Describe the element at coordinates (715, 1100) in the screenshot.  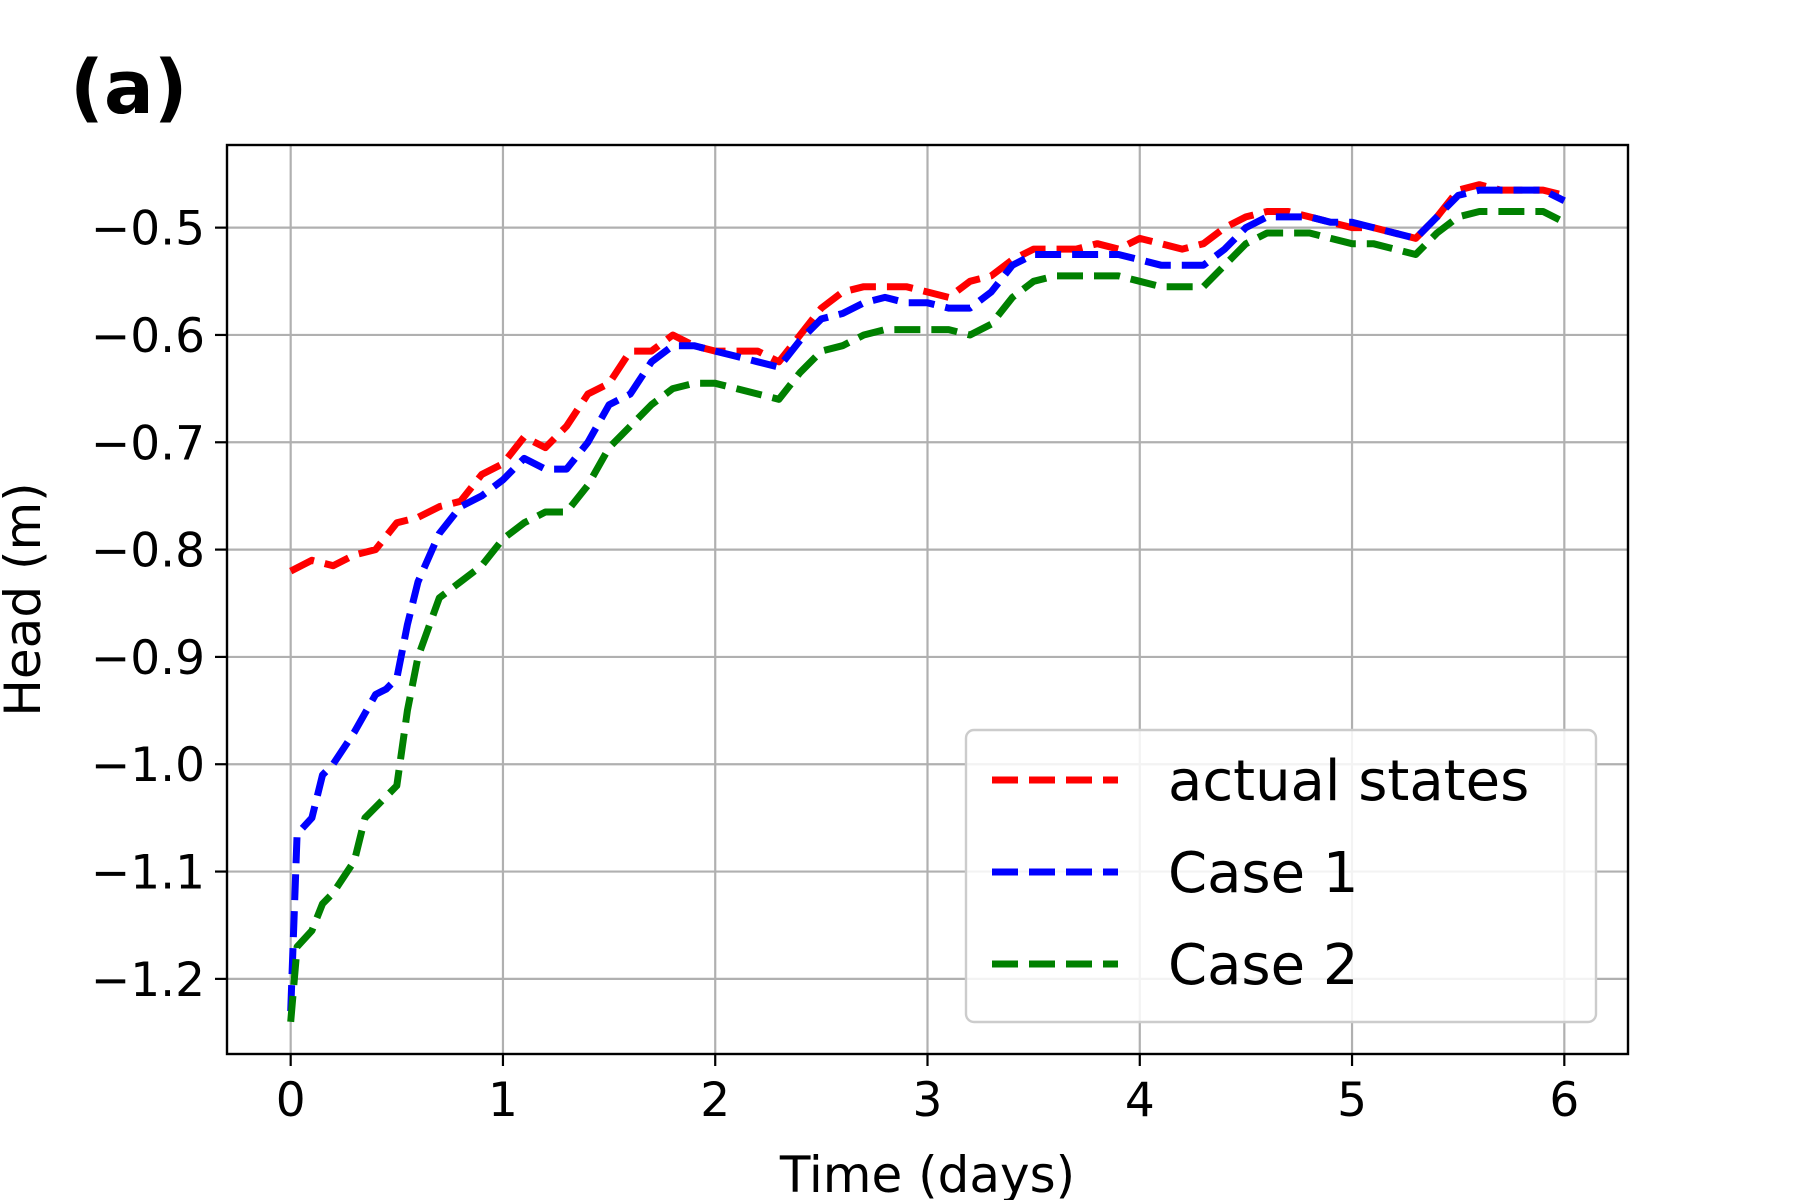
I see `x-tick-label: 2` at that location.